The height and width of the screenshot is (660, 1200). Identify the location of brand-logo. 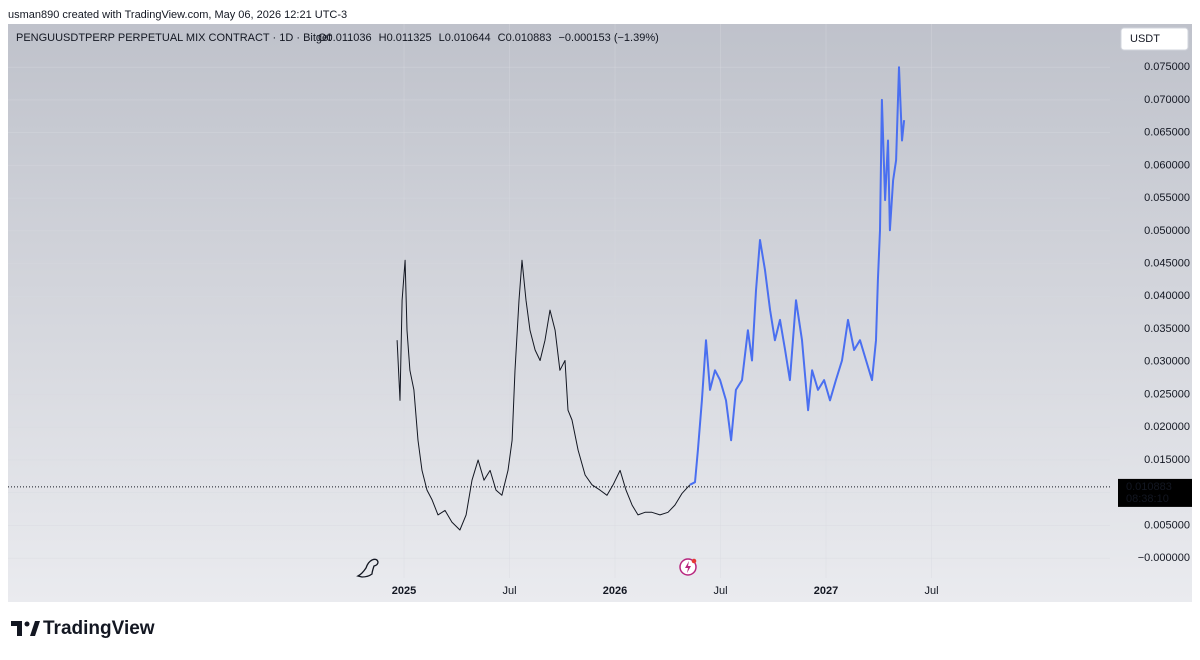
(25, 628).